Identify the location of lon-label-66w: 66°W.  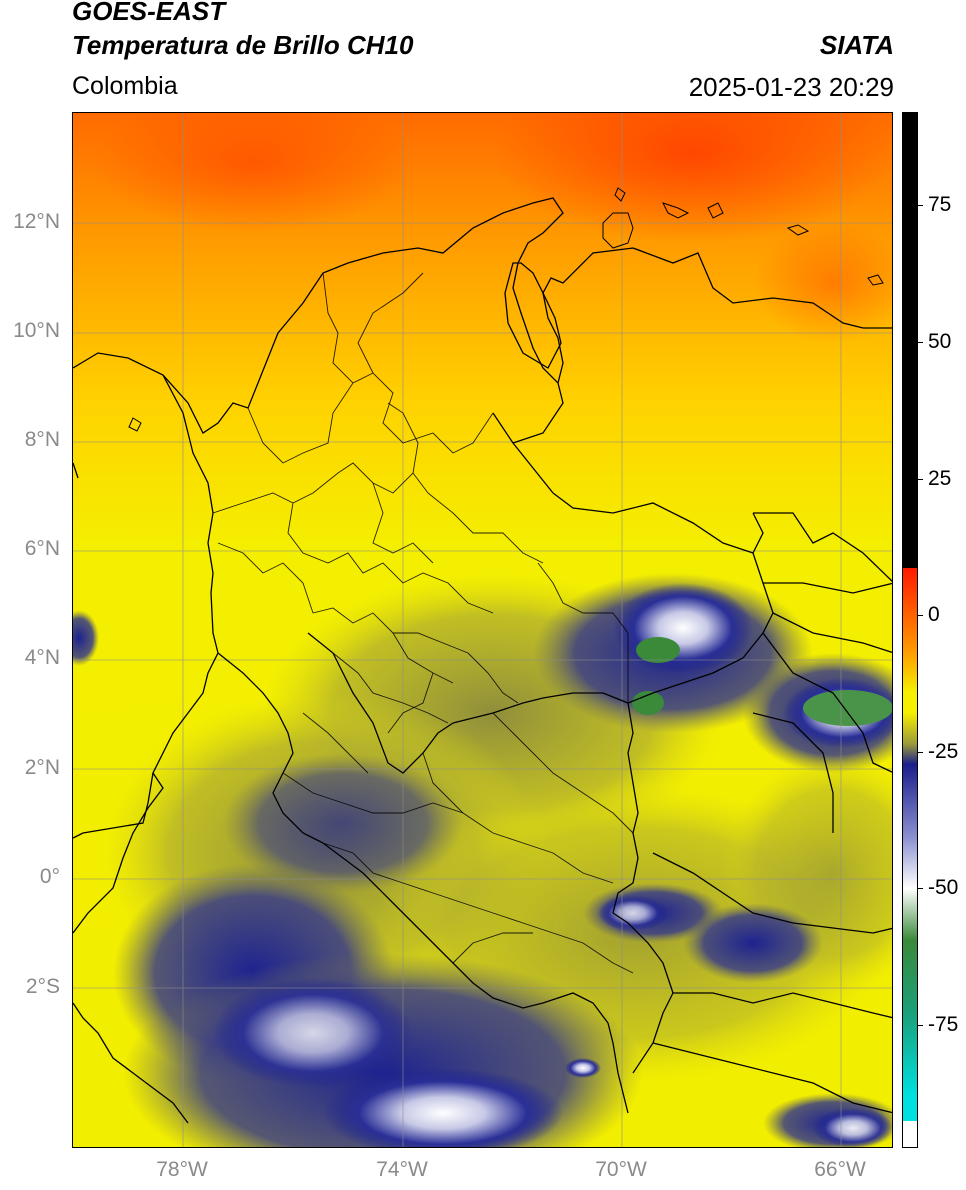
(840, 1169).